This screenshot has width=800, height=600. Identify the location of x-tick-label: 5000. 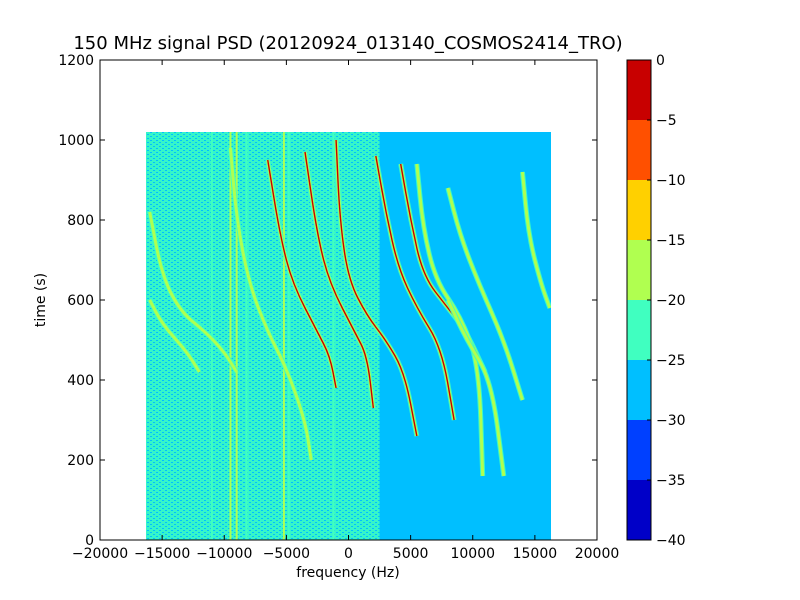
(411, 554).